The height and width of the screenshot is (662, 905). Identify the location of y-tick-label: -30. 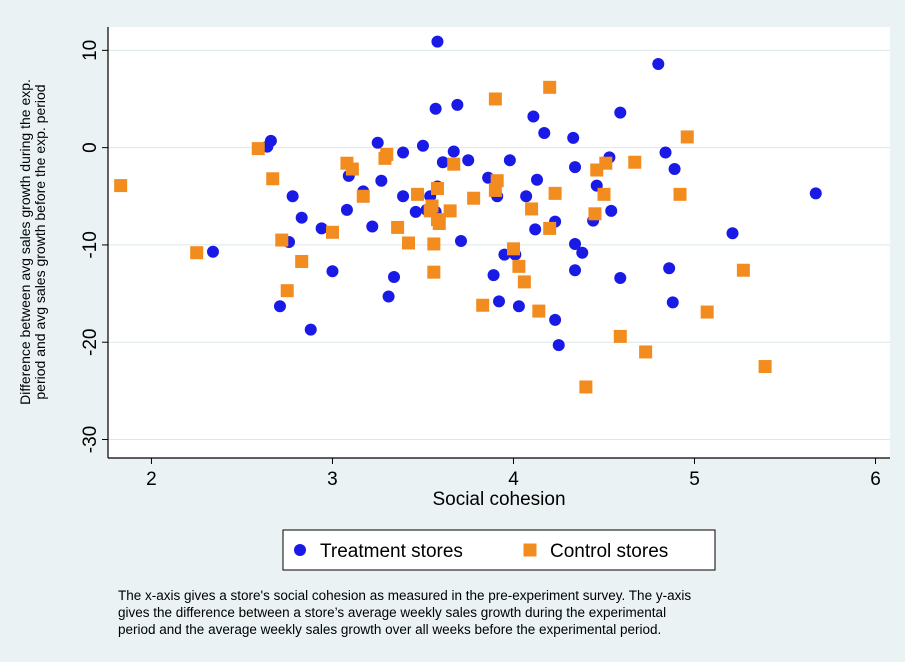
(90, 439).